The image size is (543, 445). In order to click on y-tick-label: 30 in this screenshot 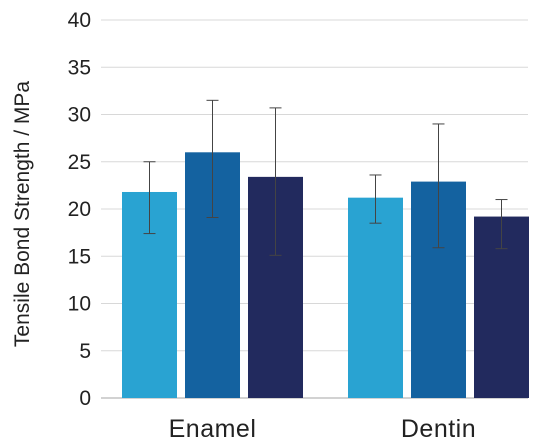, I will do `click(79, 115)`.